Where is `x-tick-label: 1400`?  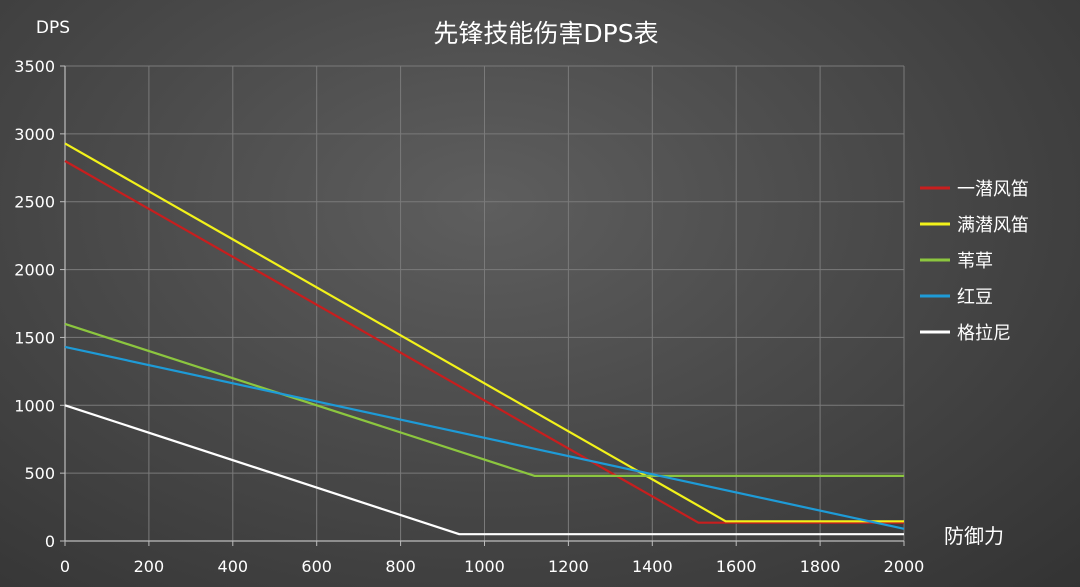 x-tick-label: 1400 is located at coordinates (652, 566).